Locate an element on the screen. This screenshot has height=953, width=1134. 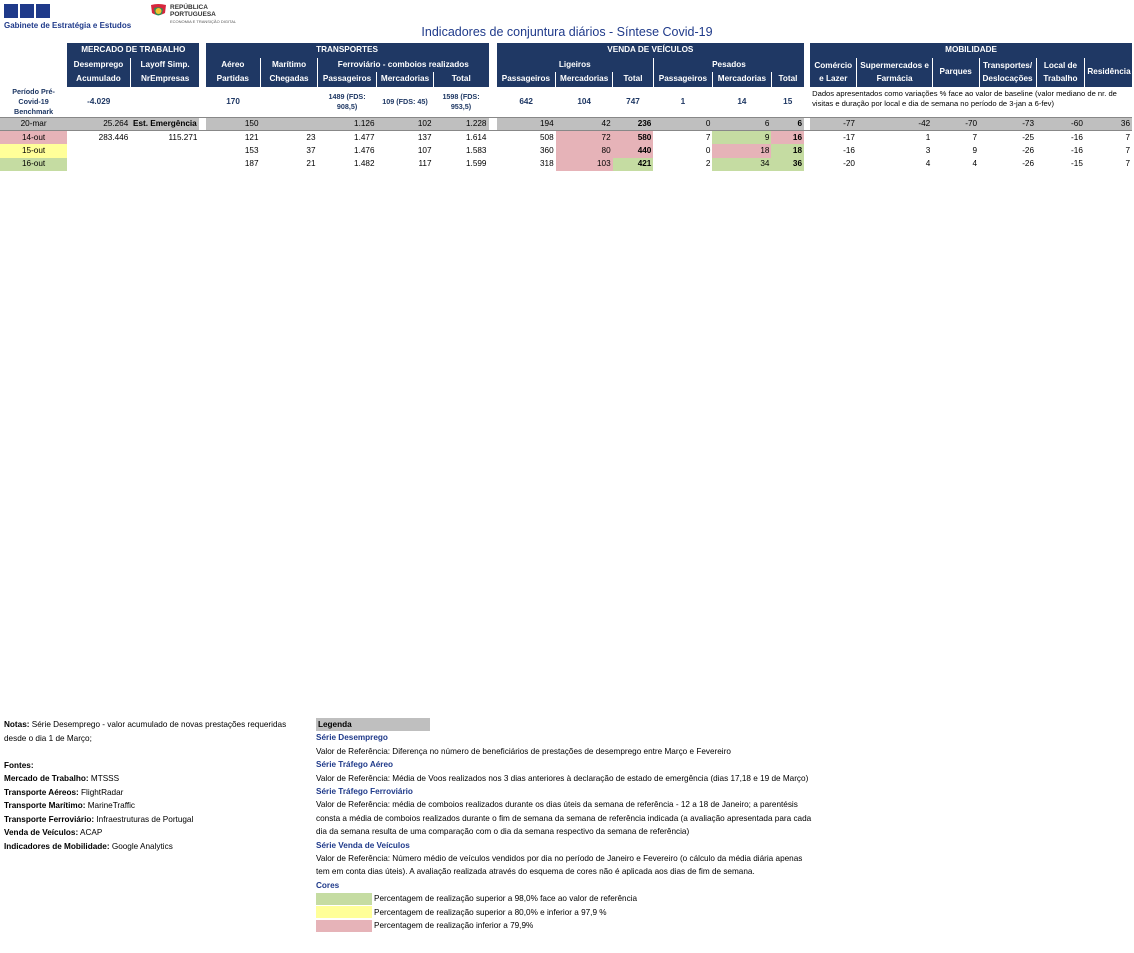
cell-comercio: -16 is located at coordinates (849, 150).